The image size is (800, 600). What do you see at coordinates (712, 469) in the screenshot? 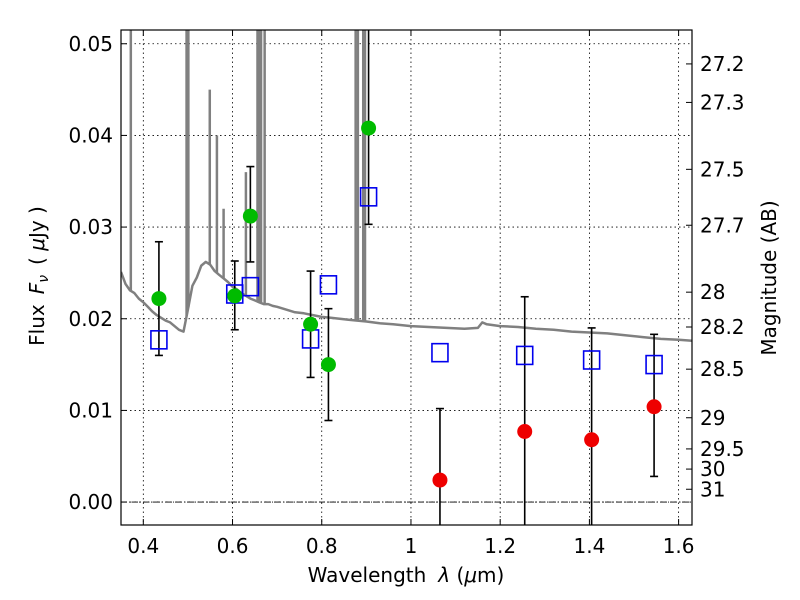
I see `right-tick-label: 30` at bounding box center [712, 469].